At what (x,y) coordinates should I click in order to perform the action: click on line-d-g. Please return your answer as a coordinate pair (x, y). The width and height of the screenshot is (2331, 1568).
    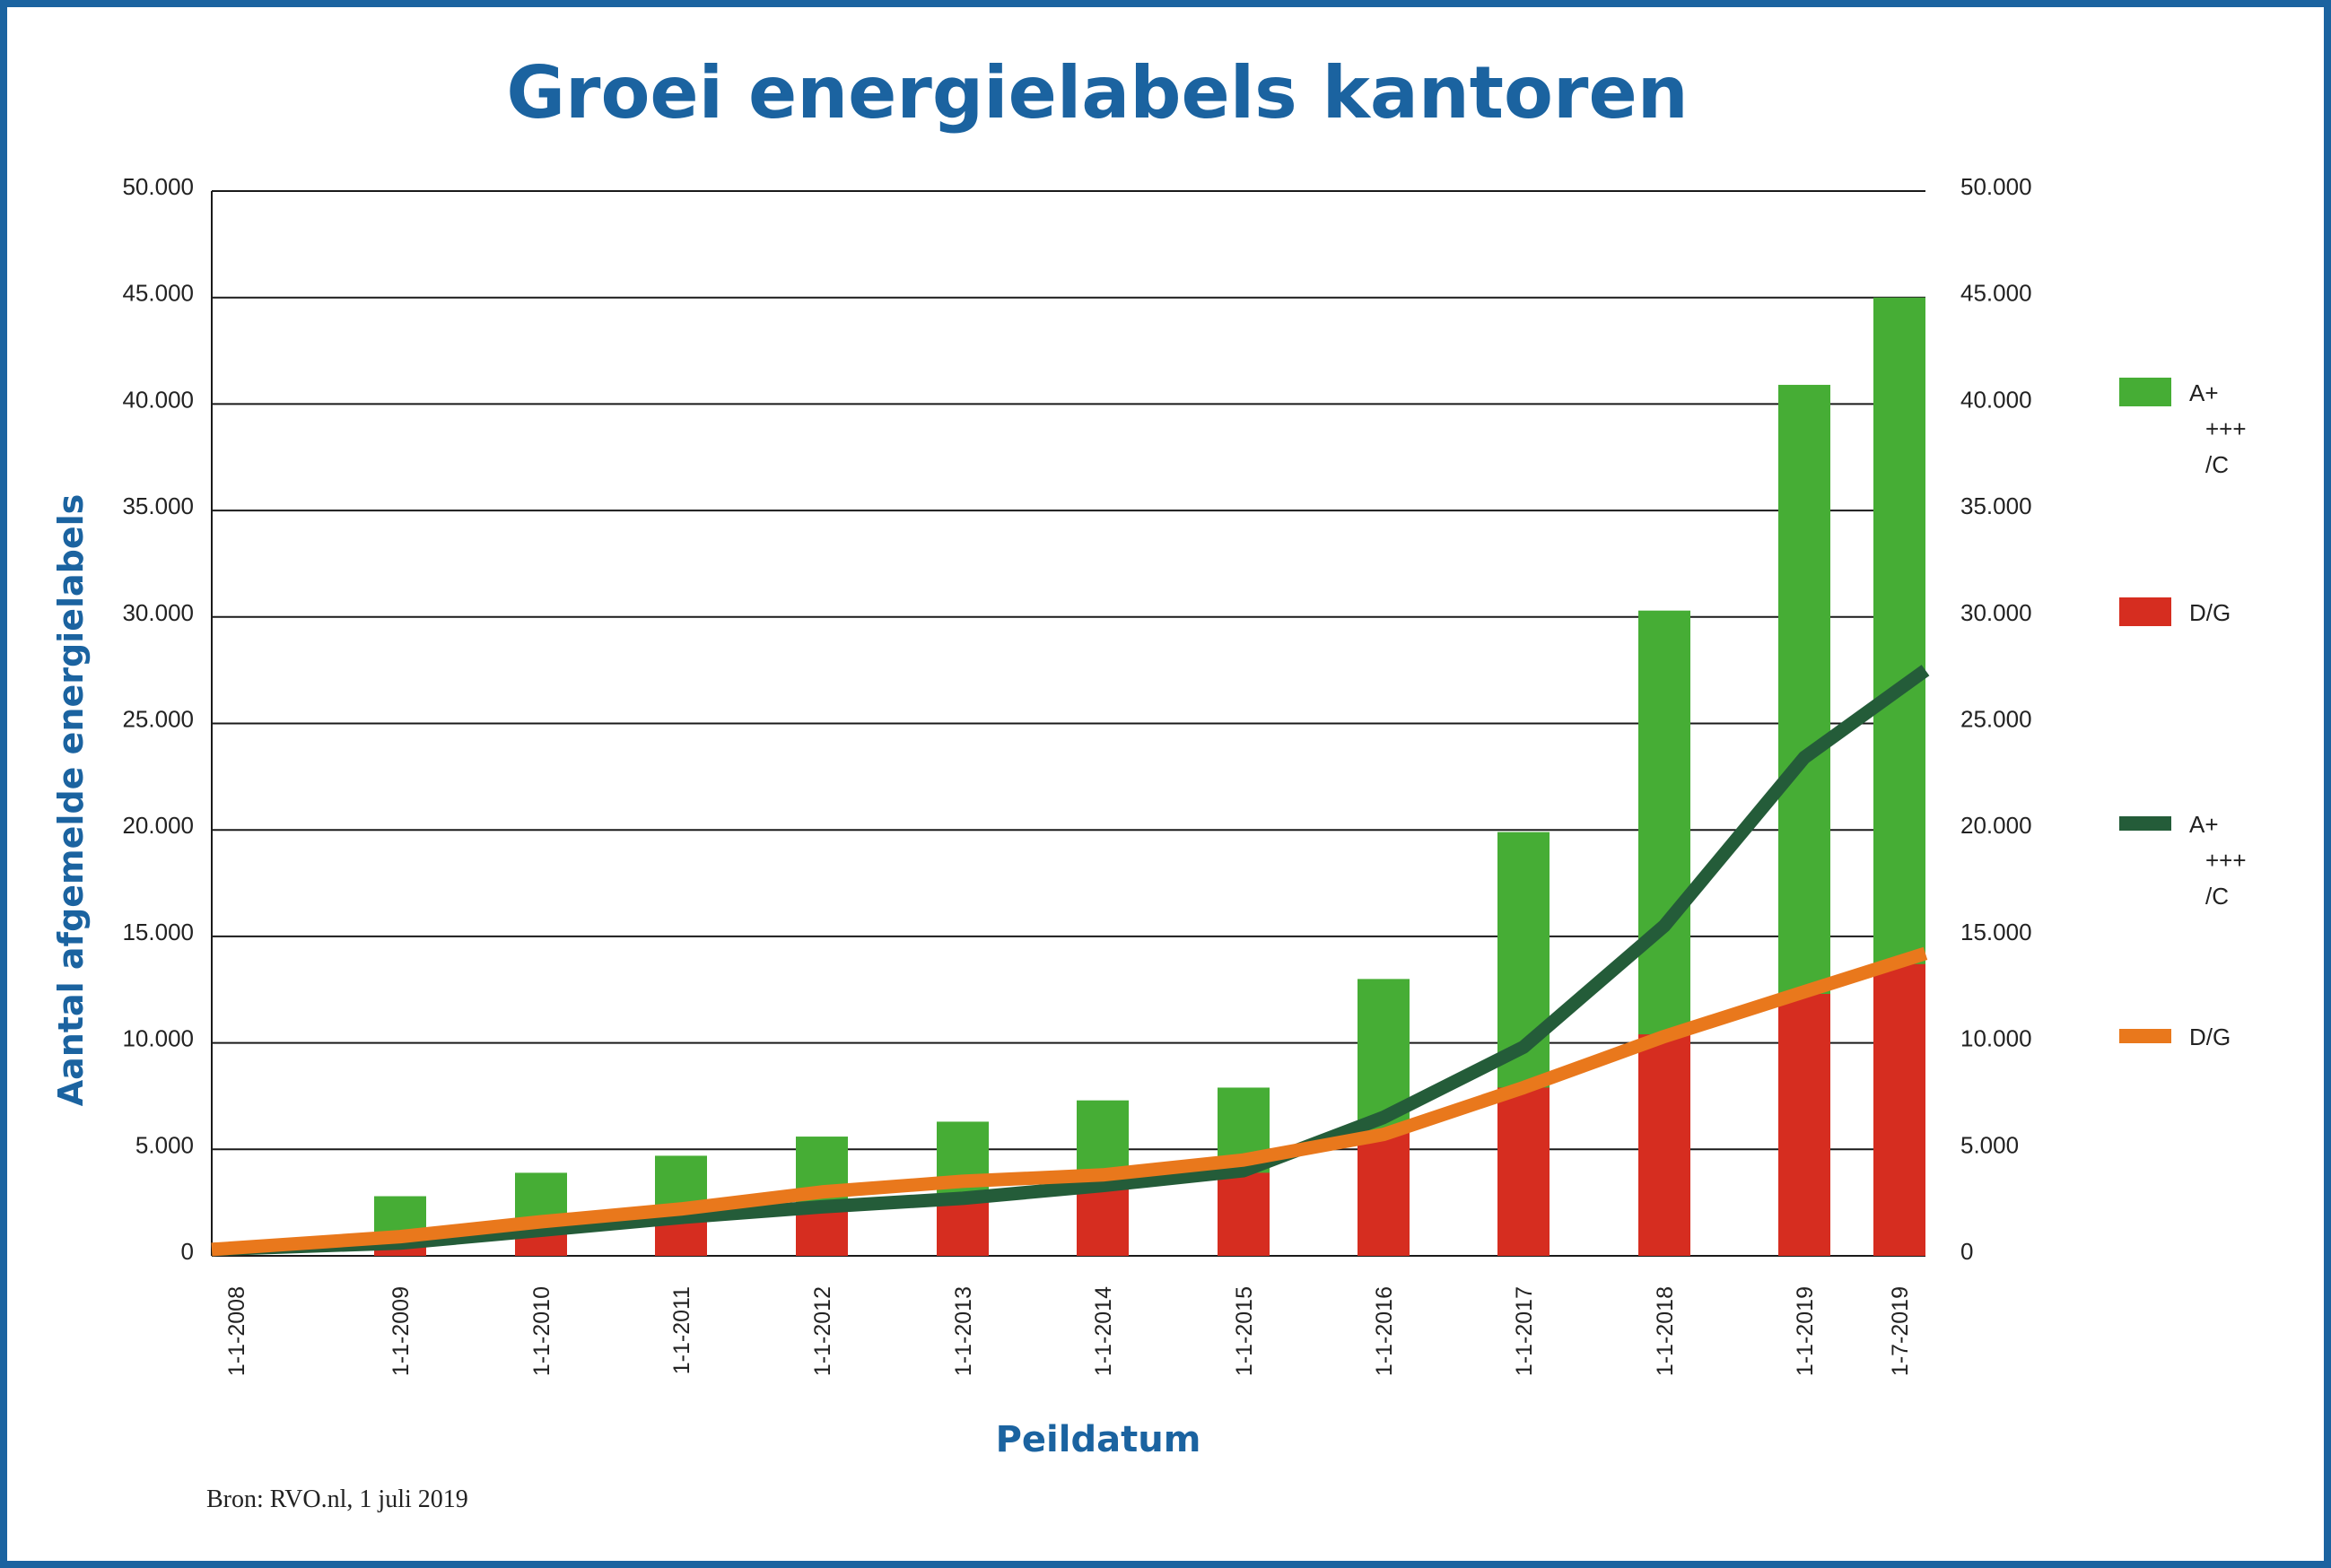
    Looking at the image, I should click on (1069, 1101).